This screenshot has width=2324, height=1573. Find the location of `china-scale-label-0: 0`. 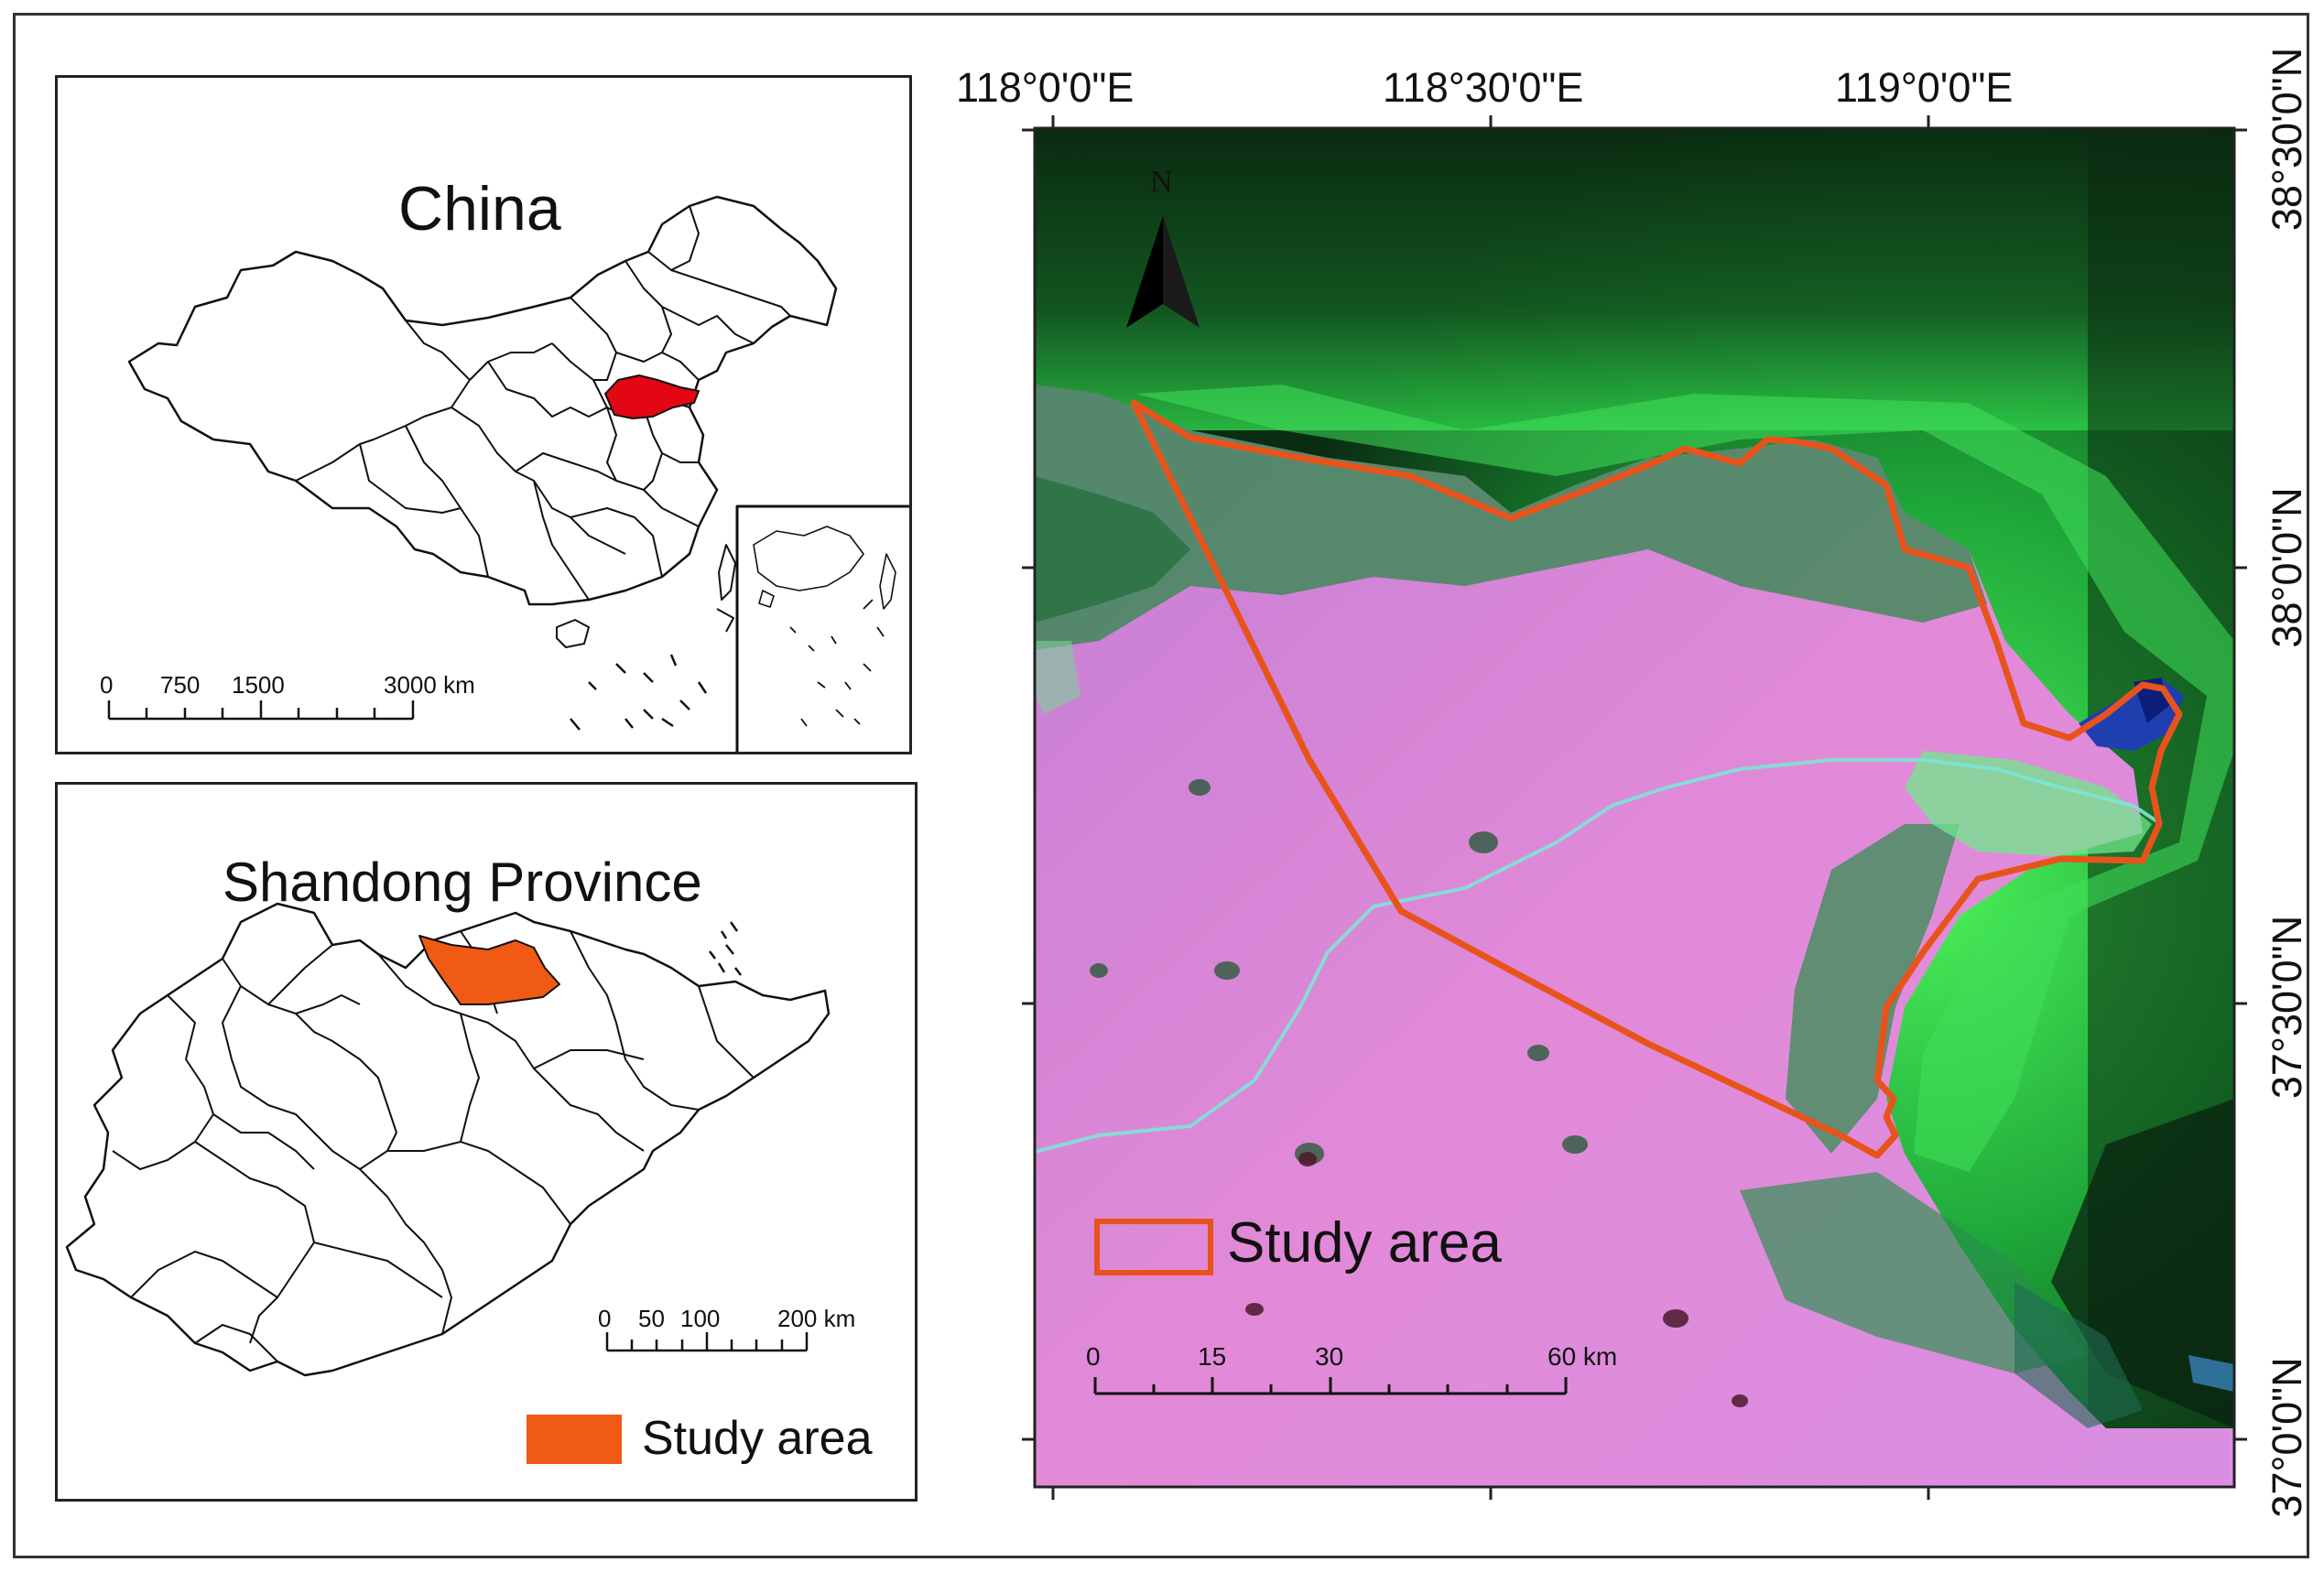

china-scale-label-0: 0 is located at coordinates (107, 685).